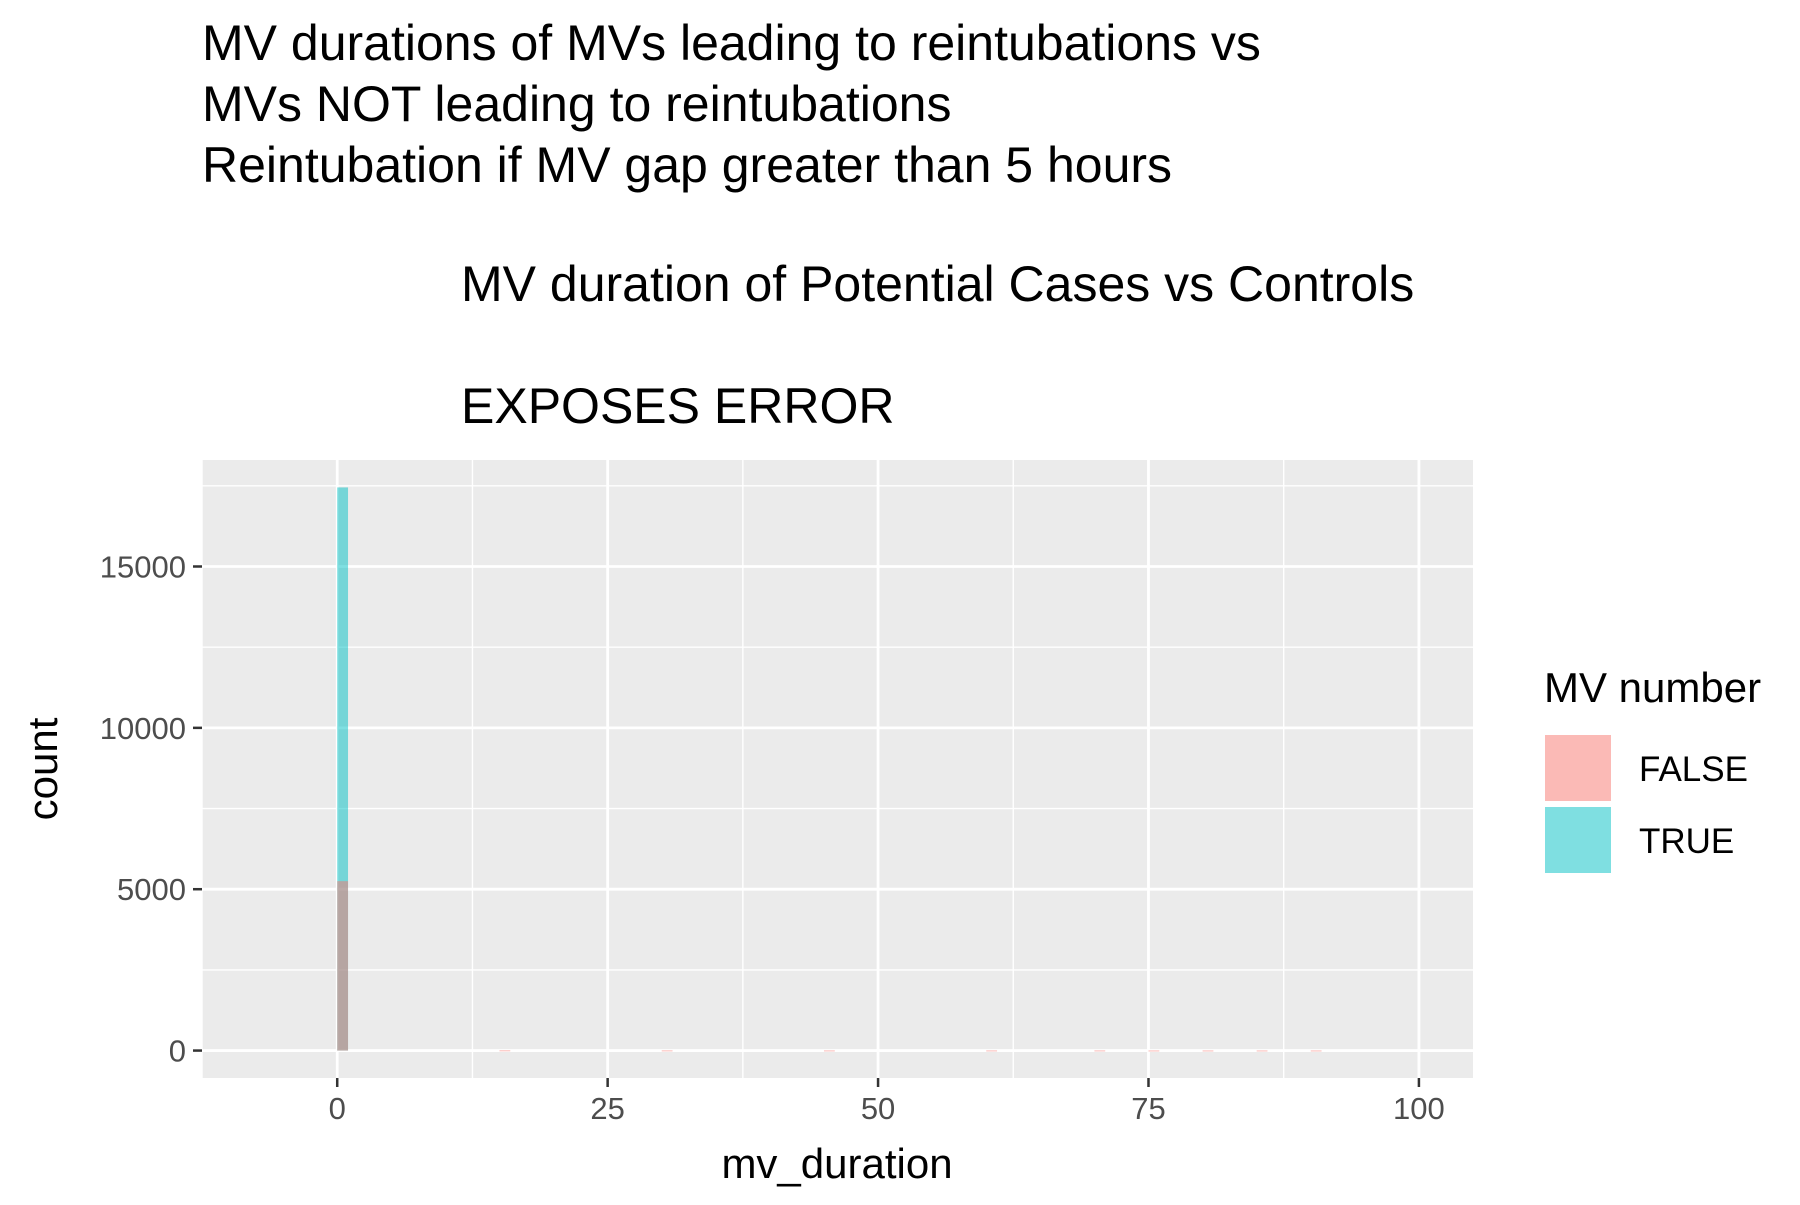 This screenshot has width=1800, height=1205. Describe the element at coordinates (607, 1108) in the screenshot. I see `x-tick-label: 25` at that location.